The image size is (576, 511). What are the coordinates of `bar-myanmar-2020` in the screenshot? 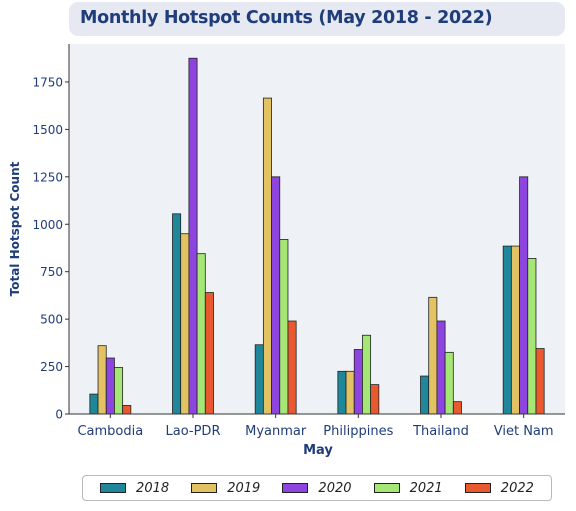 It's located at (276, 295).